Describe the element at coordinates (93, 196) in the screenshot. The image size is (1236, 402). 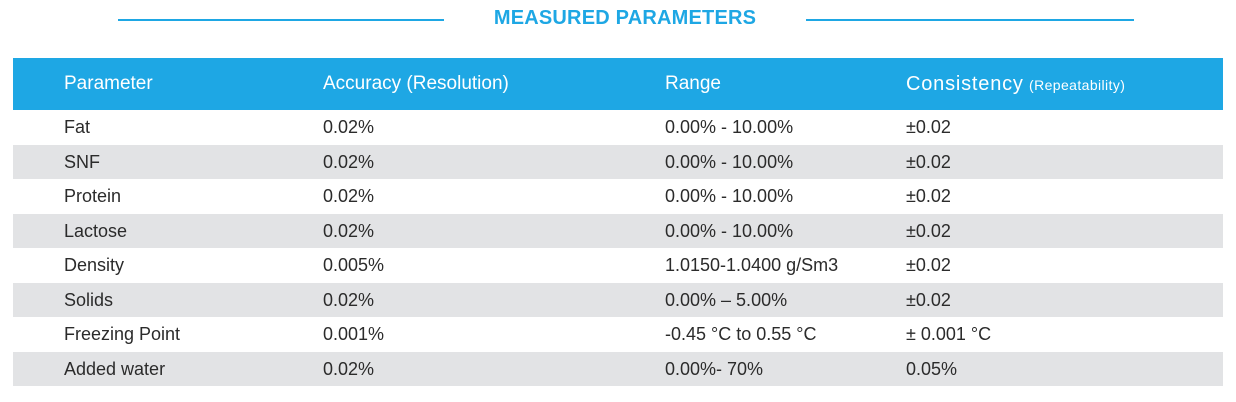
I see `cell-parameter: Protein` at that location.